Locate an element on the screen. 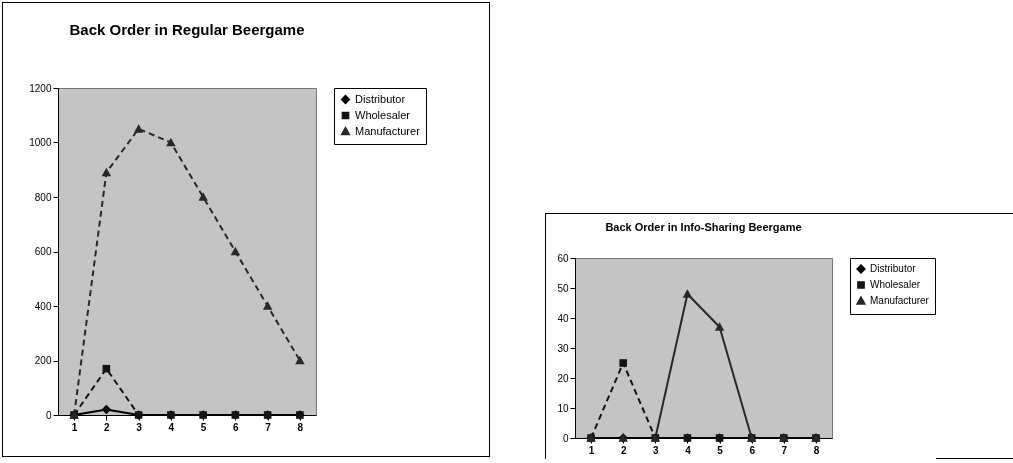  y-tick-label: 60 is located at coordinates (563, 258).